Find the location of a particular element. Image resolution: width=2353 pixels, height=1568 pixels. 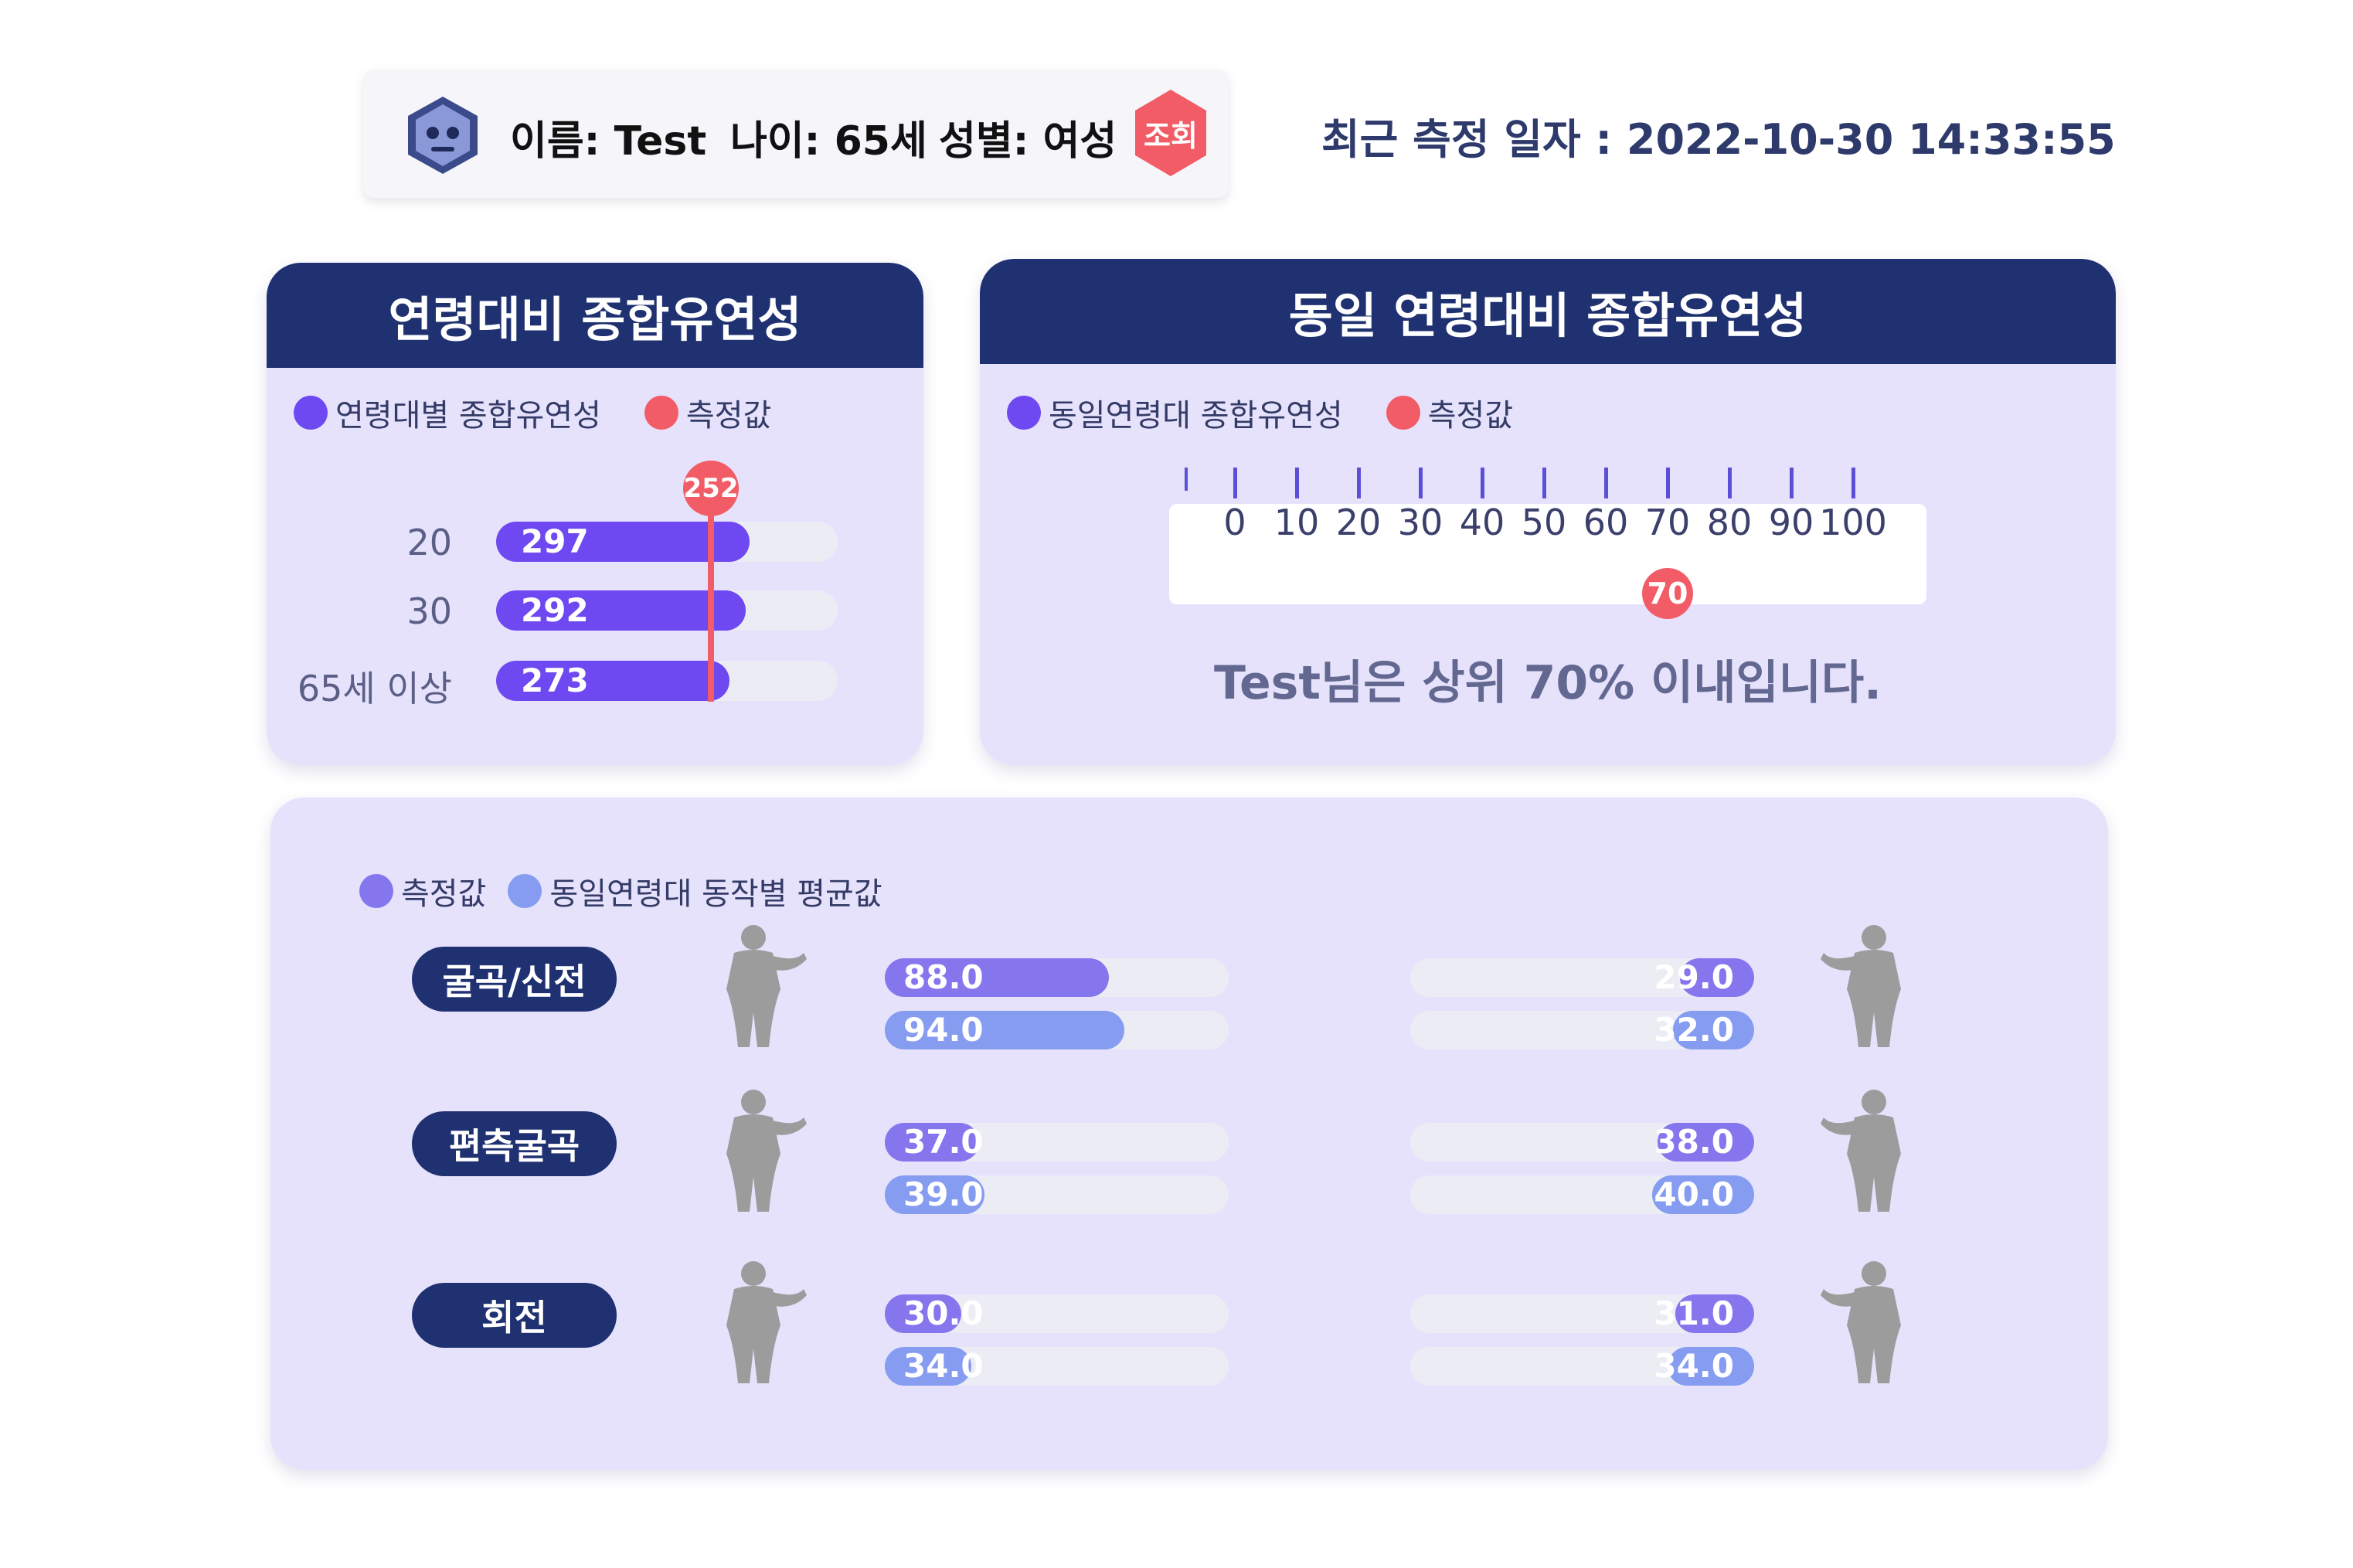

same-legend-measure: 측정값 is located at coordinates (1470, 416).